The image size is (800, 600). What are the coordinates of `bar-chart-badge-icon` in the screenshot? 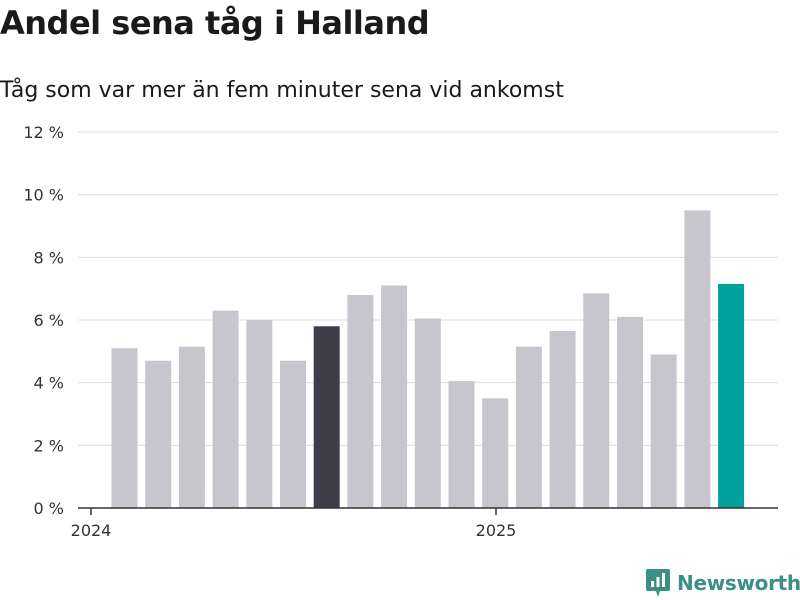 It's located at (658, 583).